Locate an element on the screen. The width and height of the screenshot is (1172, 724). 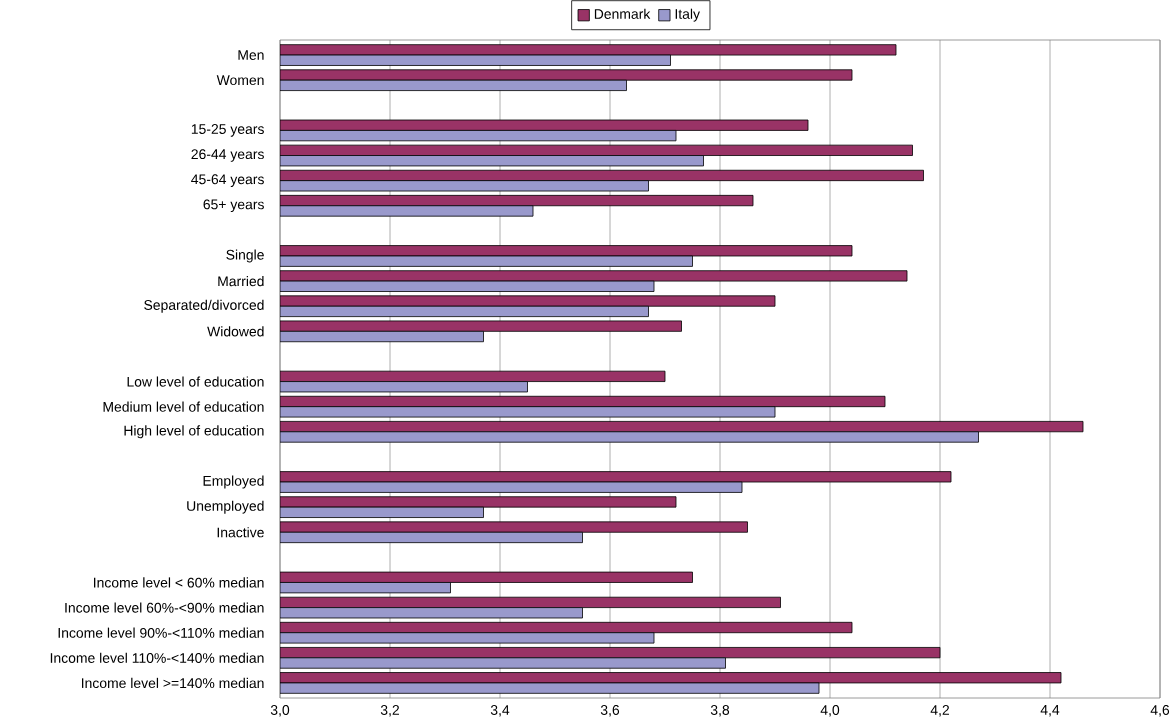
x-tick-label: 4,4 is located at coordinates (1050, 711).